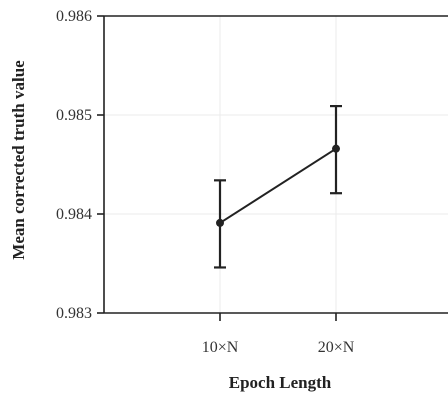 The height and width of the screenshot is (397, 448). Describe the element at coordinates (336, 347) in the screenshot. I see `x-tick-label-1: 20×N` at that location.